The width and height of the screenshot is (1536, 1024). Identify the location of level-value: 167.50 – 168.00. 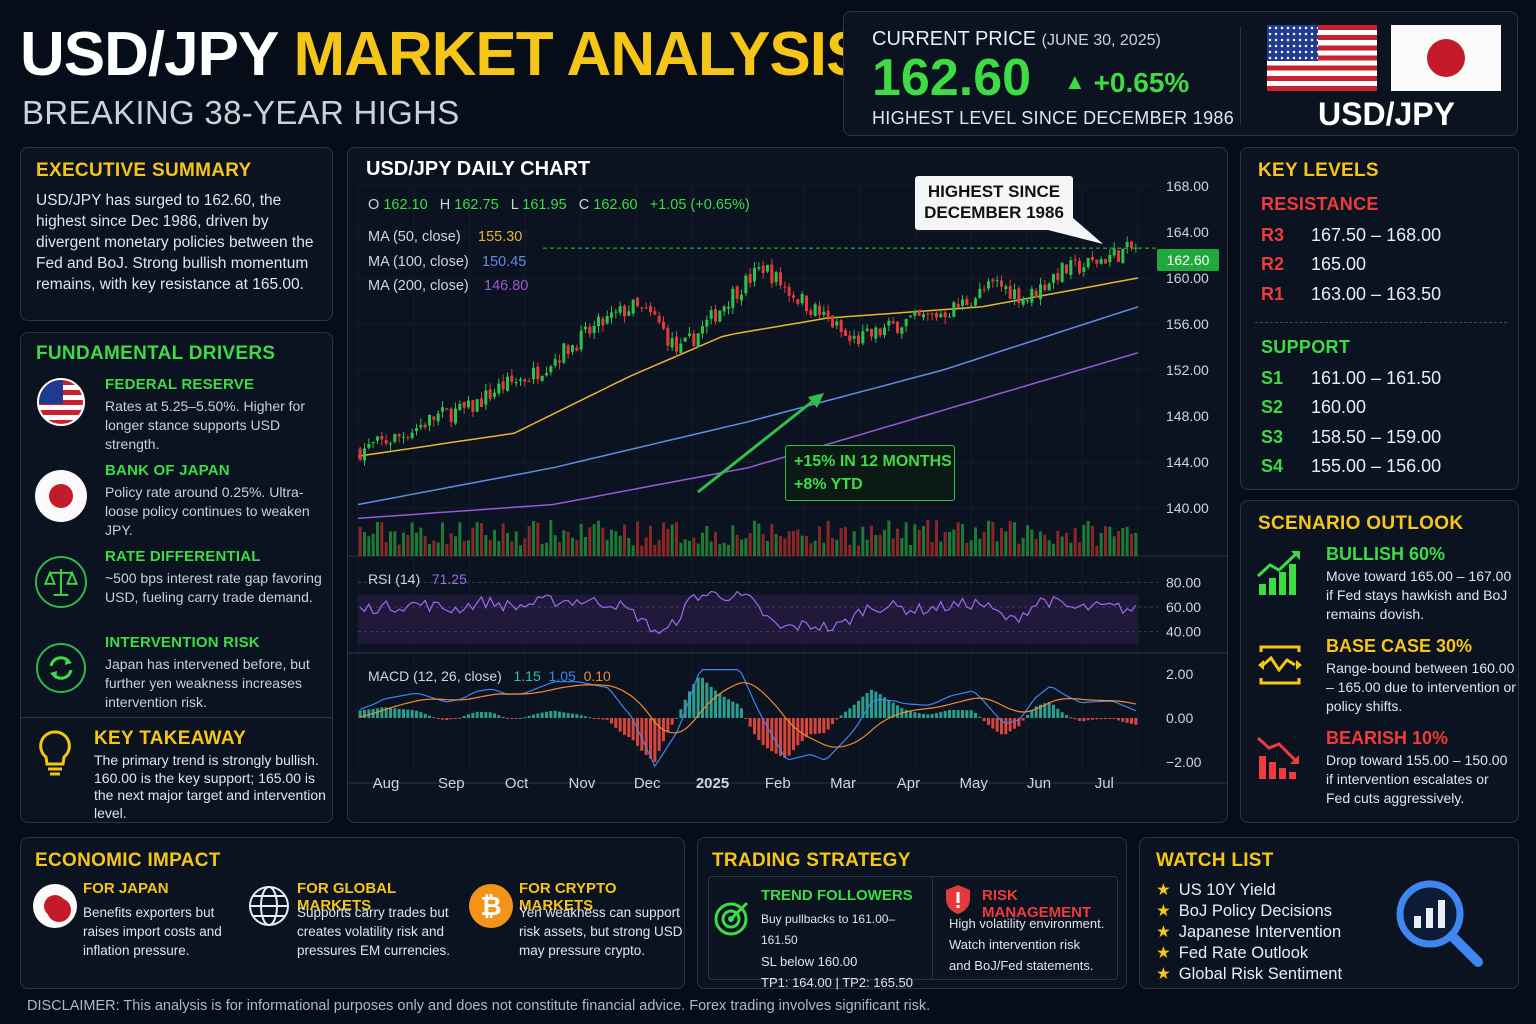
(1376, 235).